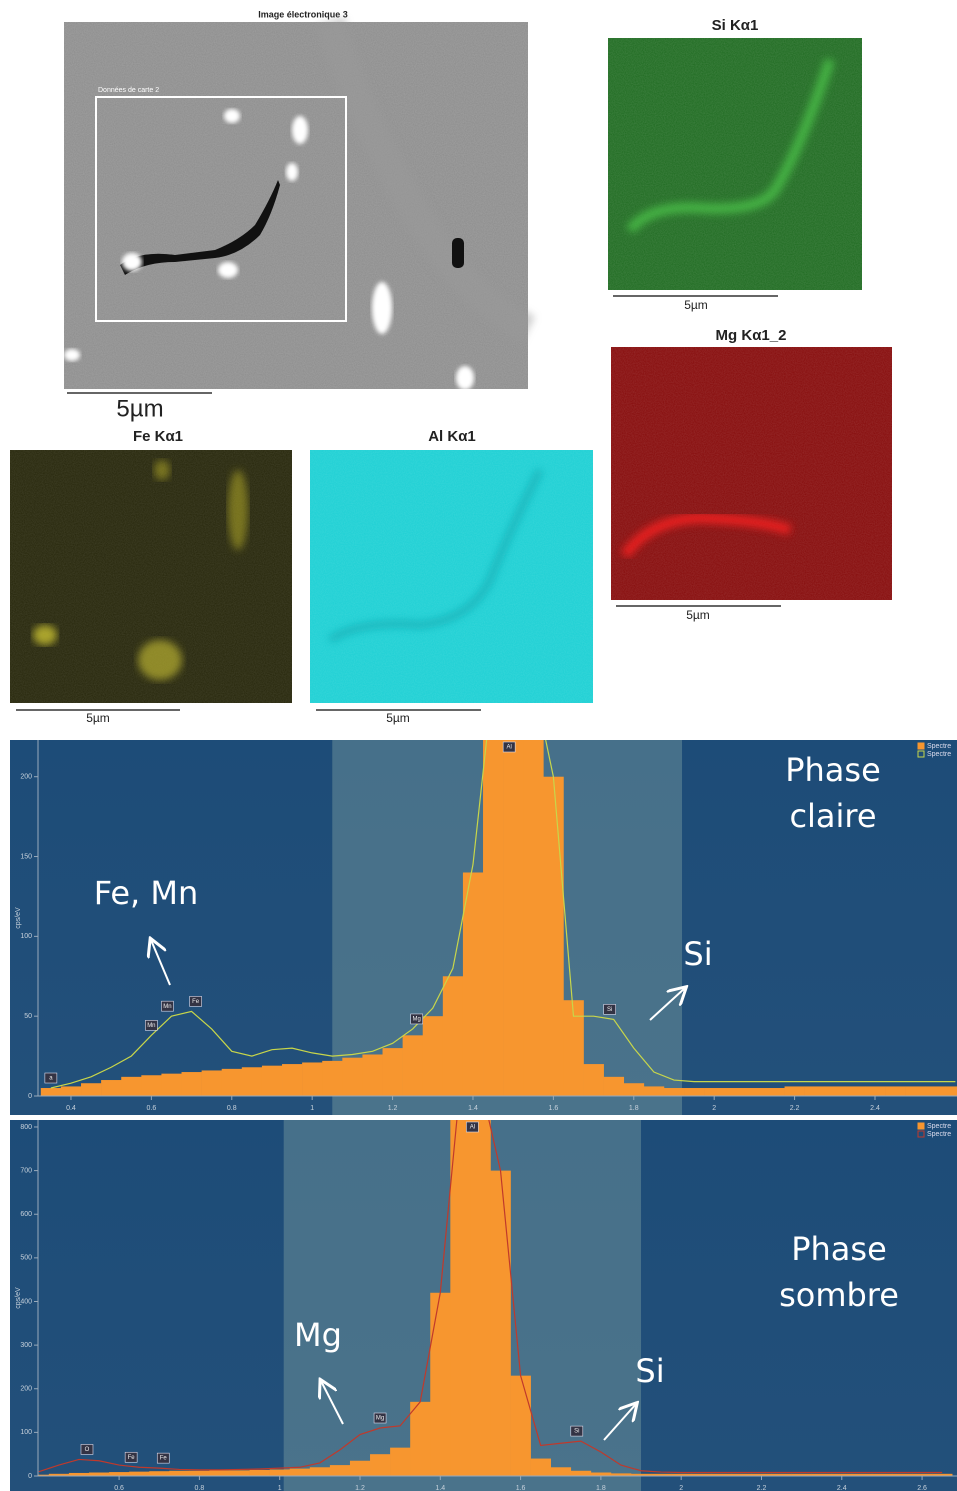  Describe the element at coordinates (554, 1108) in the screenshot. I see `x-tick-label: 1.6` at that location.